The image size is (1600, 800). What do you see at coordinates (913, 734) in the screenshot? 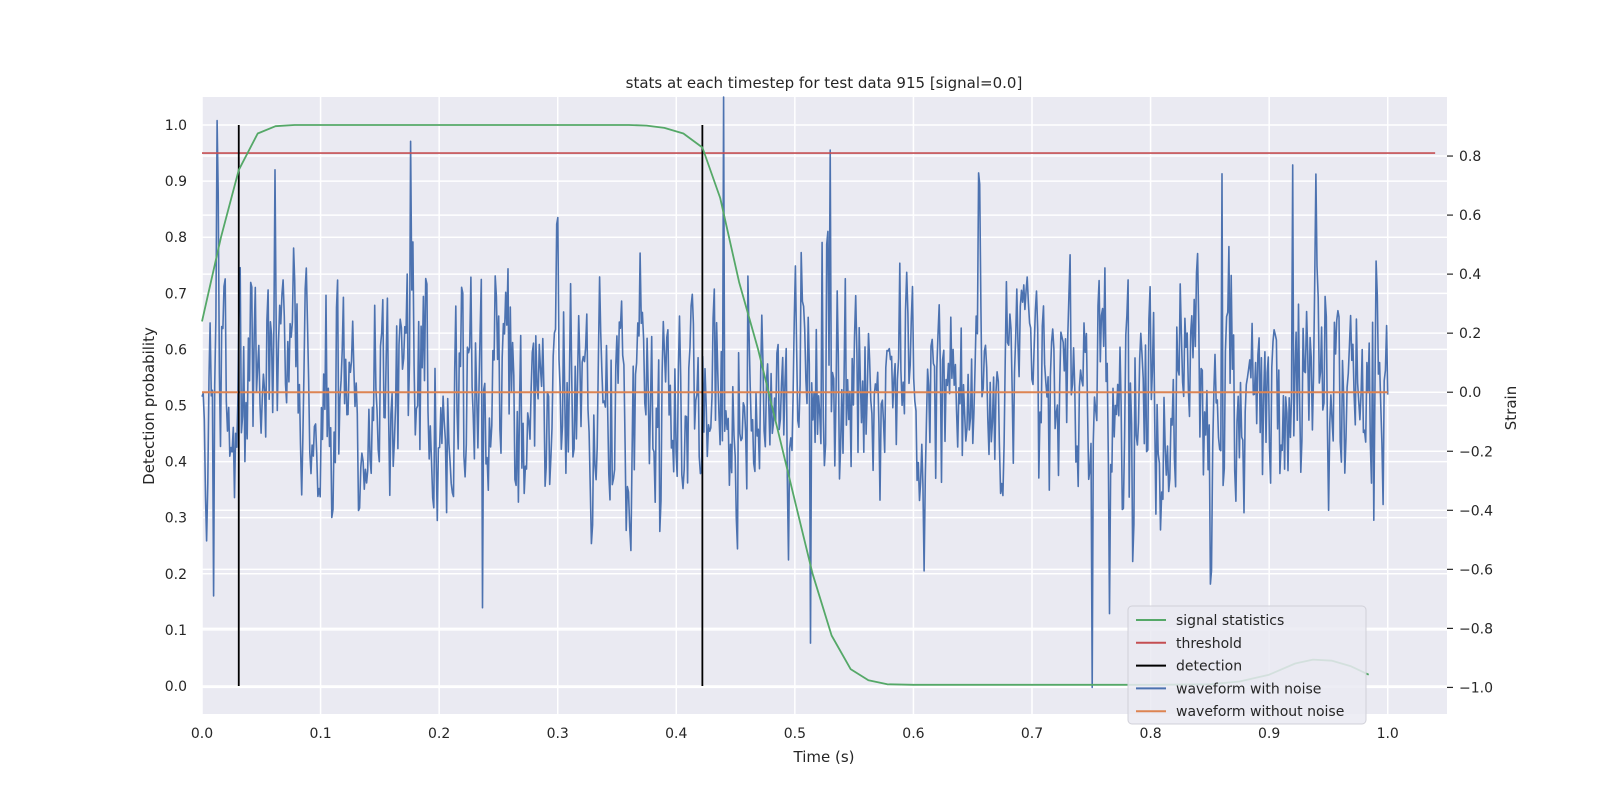
I see `x-tick-label: 0.6` at bounding box center [913, 734].